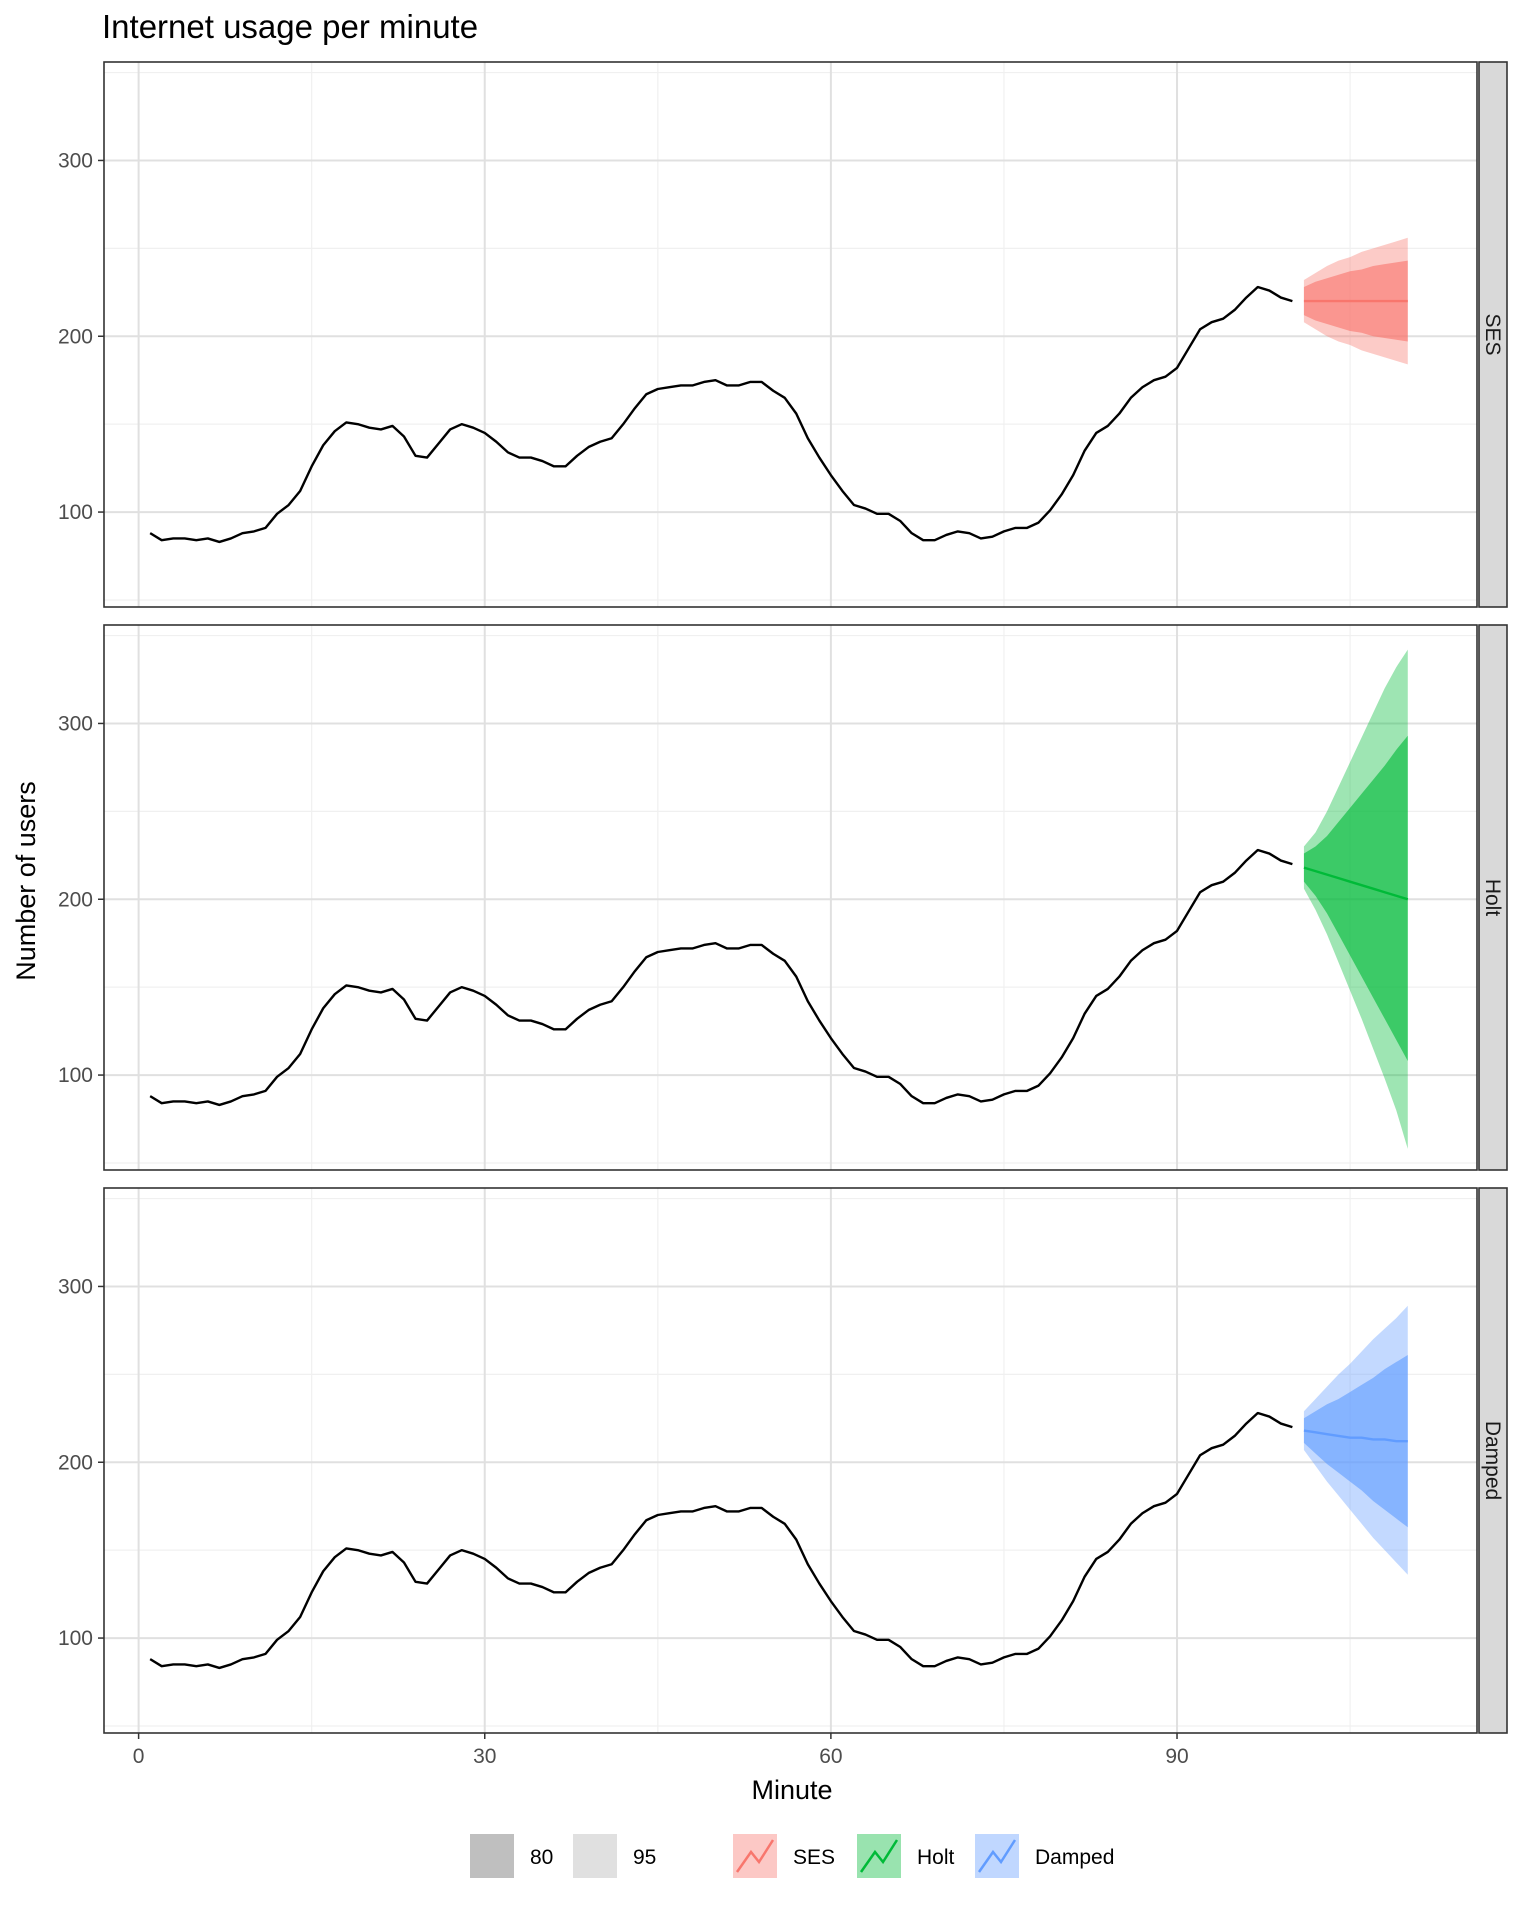 The width and height of the screenshot is (1536, 1920). I want to click on x-tick-label: 30, so click(484, 1756).